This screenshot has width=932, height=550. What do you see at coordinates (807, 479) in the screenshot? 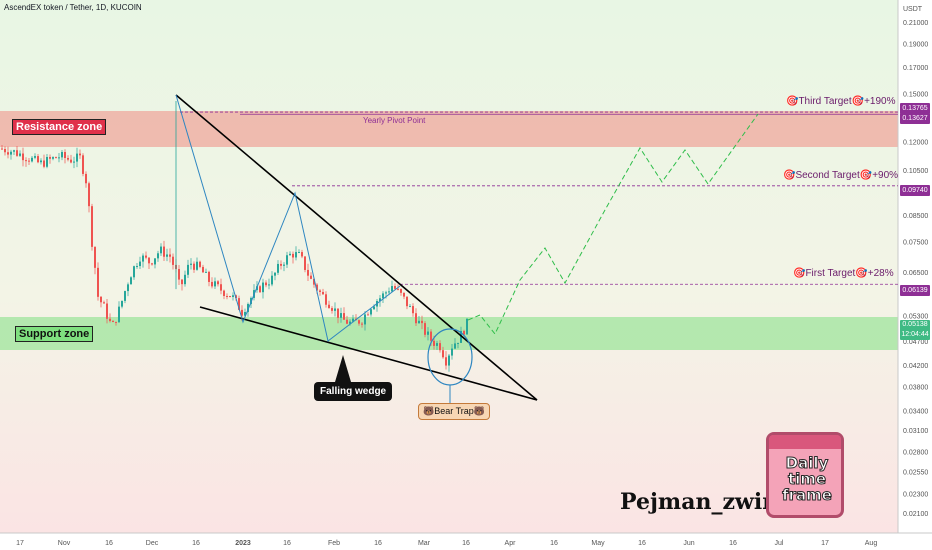
I see `calendar-text: Daily time frame` at bounding box center [807, 479].